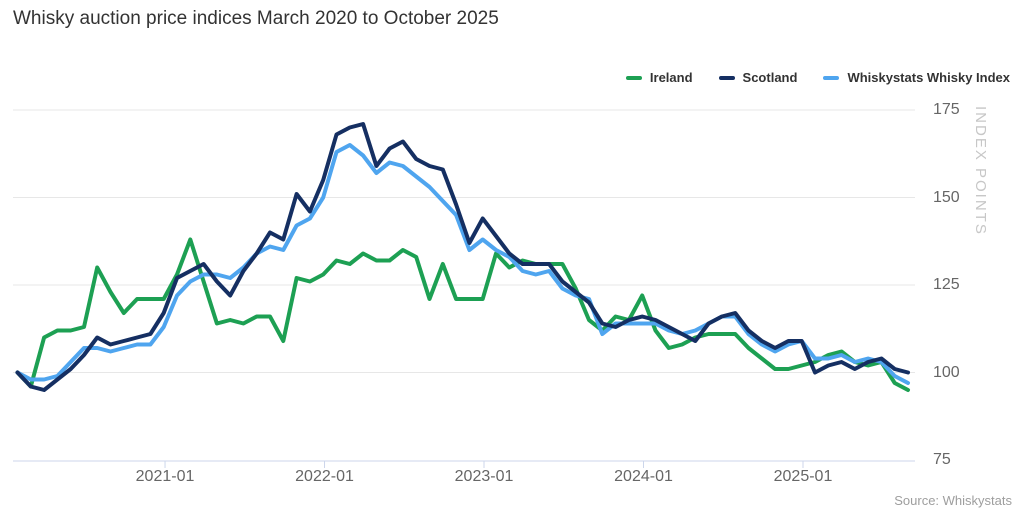 The image size is (1024, 516). What do you see at coordinates (165, 476) in the screenshot?
I see `x-tick-2021: 2021-01` at bounding box center [165, 476].